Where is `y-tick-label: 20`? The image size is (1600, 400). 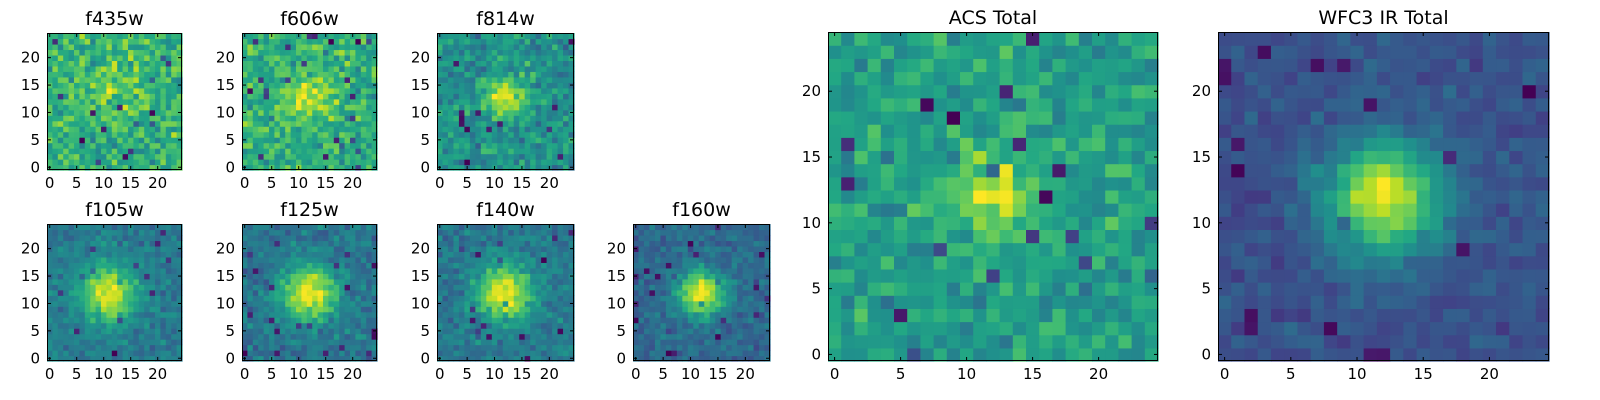
y-tick-label: 20 is located at coordinates (225, 58).